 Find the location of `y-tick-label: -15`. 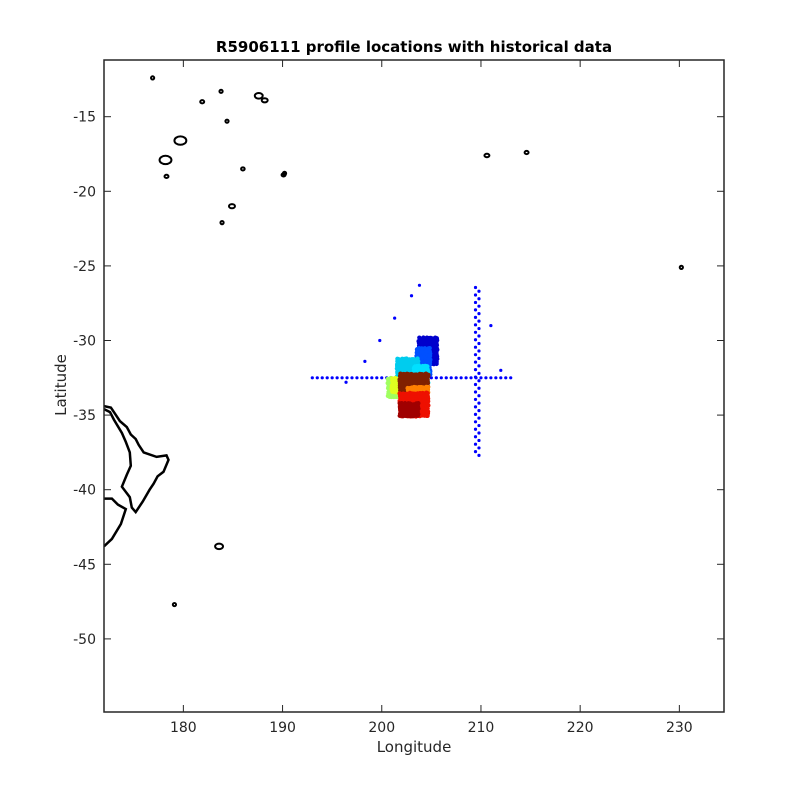

y-tick-label: -15 is located at coordinates (84, 118).